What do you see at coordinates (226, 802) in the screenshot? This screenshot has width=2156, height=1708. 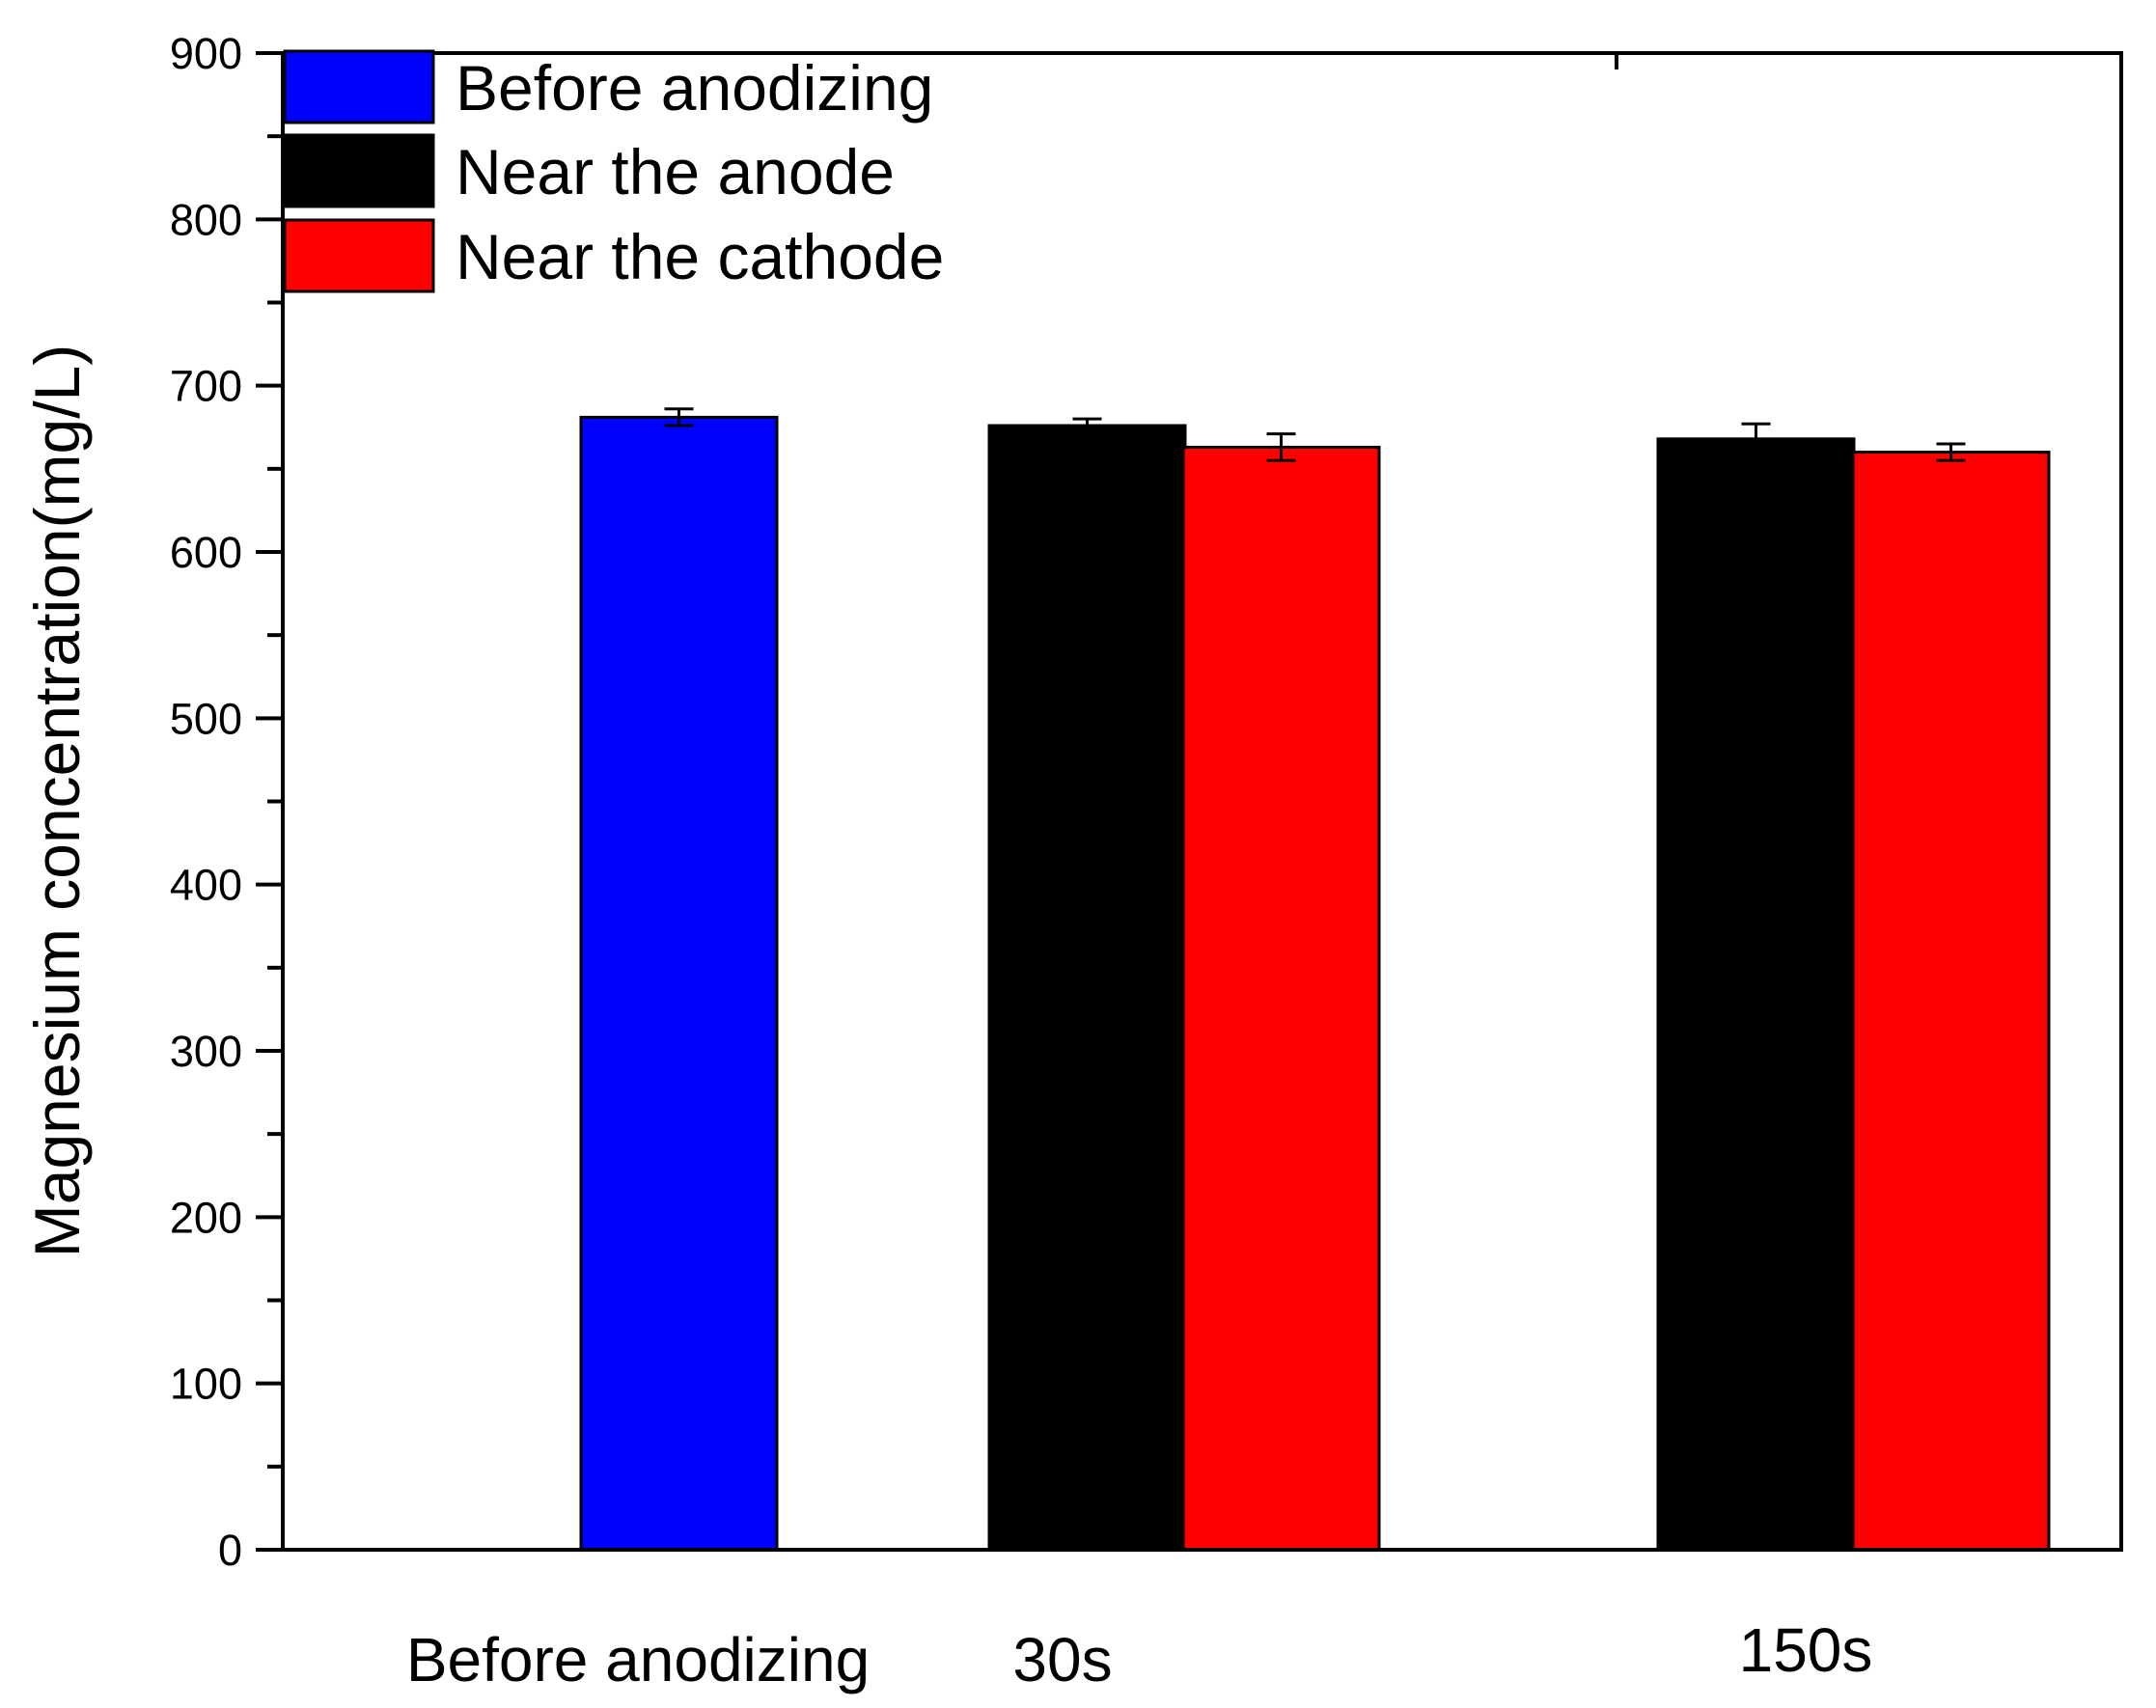 I see `y-axis: 0 100 200 300 400 500 600 700 800 900` at bounding box center [226, 802].